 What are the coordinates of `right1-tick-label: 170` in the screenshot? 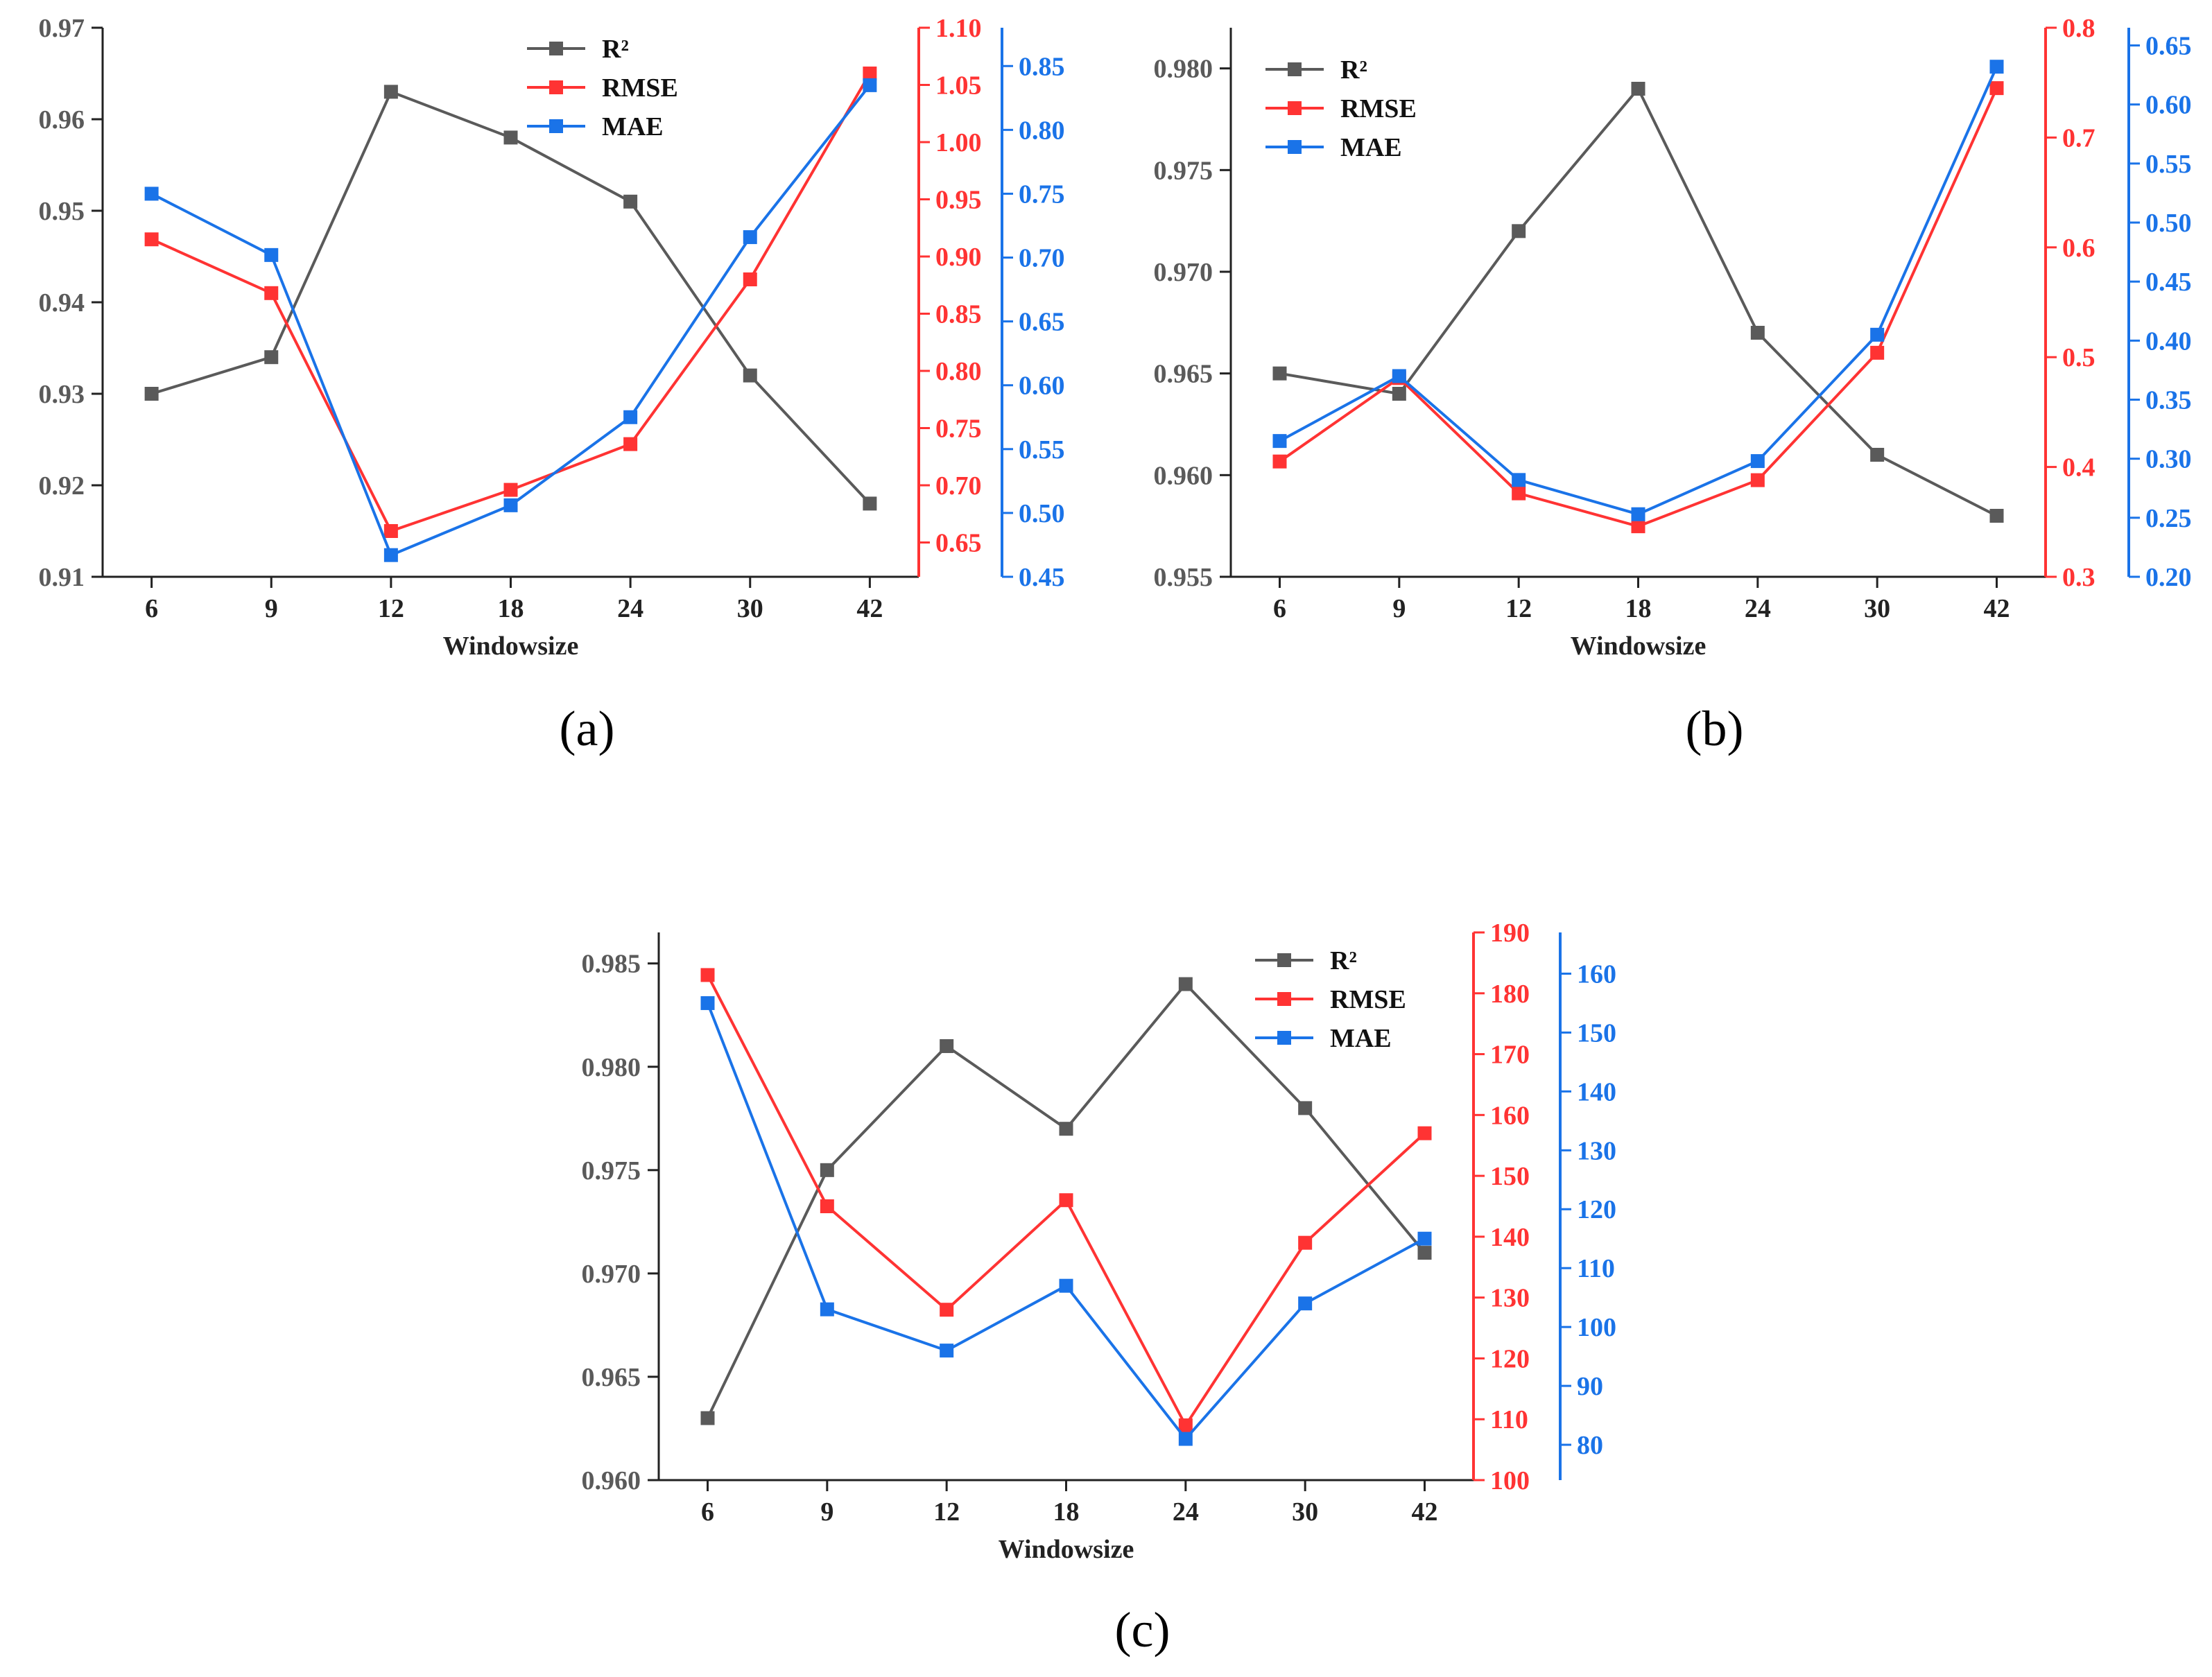 It's located at (1510, 1056).